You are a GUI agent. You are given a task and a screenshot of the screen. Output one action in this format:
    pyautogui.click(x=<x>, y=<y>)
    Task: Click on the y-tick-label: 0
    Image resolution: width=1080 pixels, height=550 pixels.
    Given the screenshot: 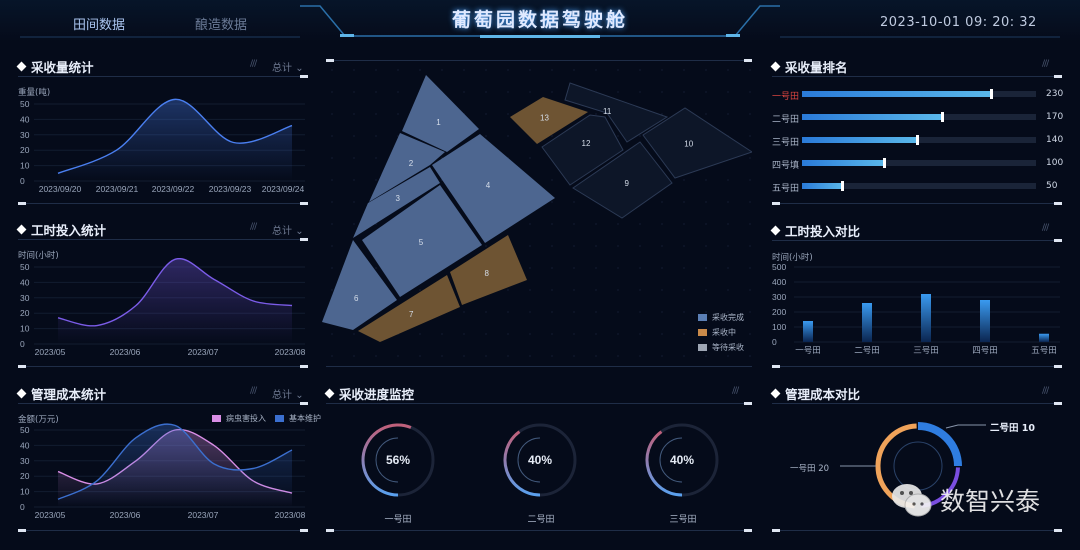 What is the action you would take?
    pyautogui.click(x=774, y=342)
    